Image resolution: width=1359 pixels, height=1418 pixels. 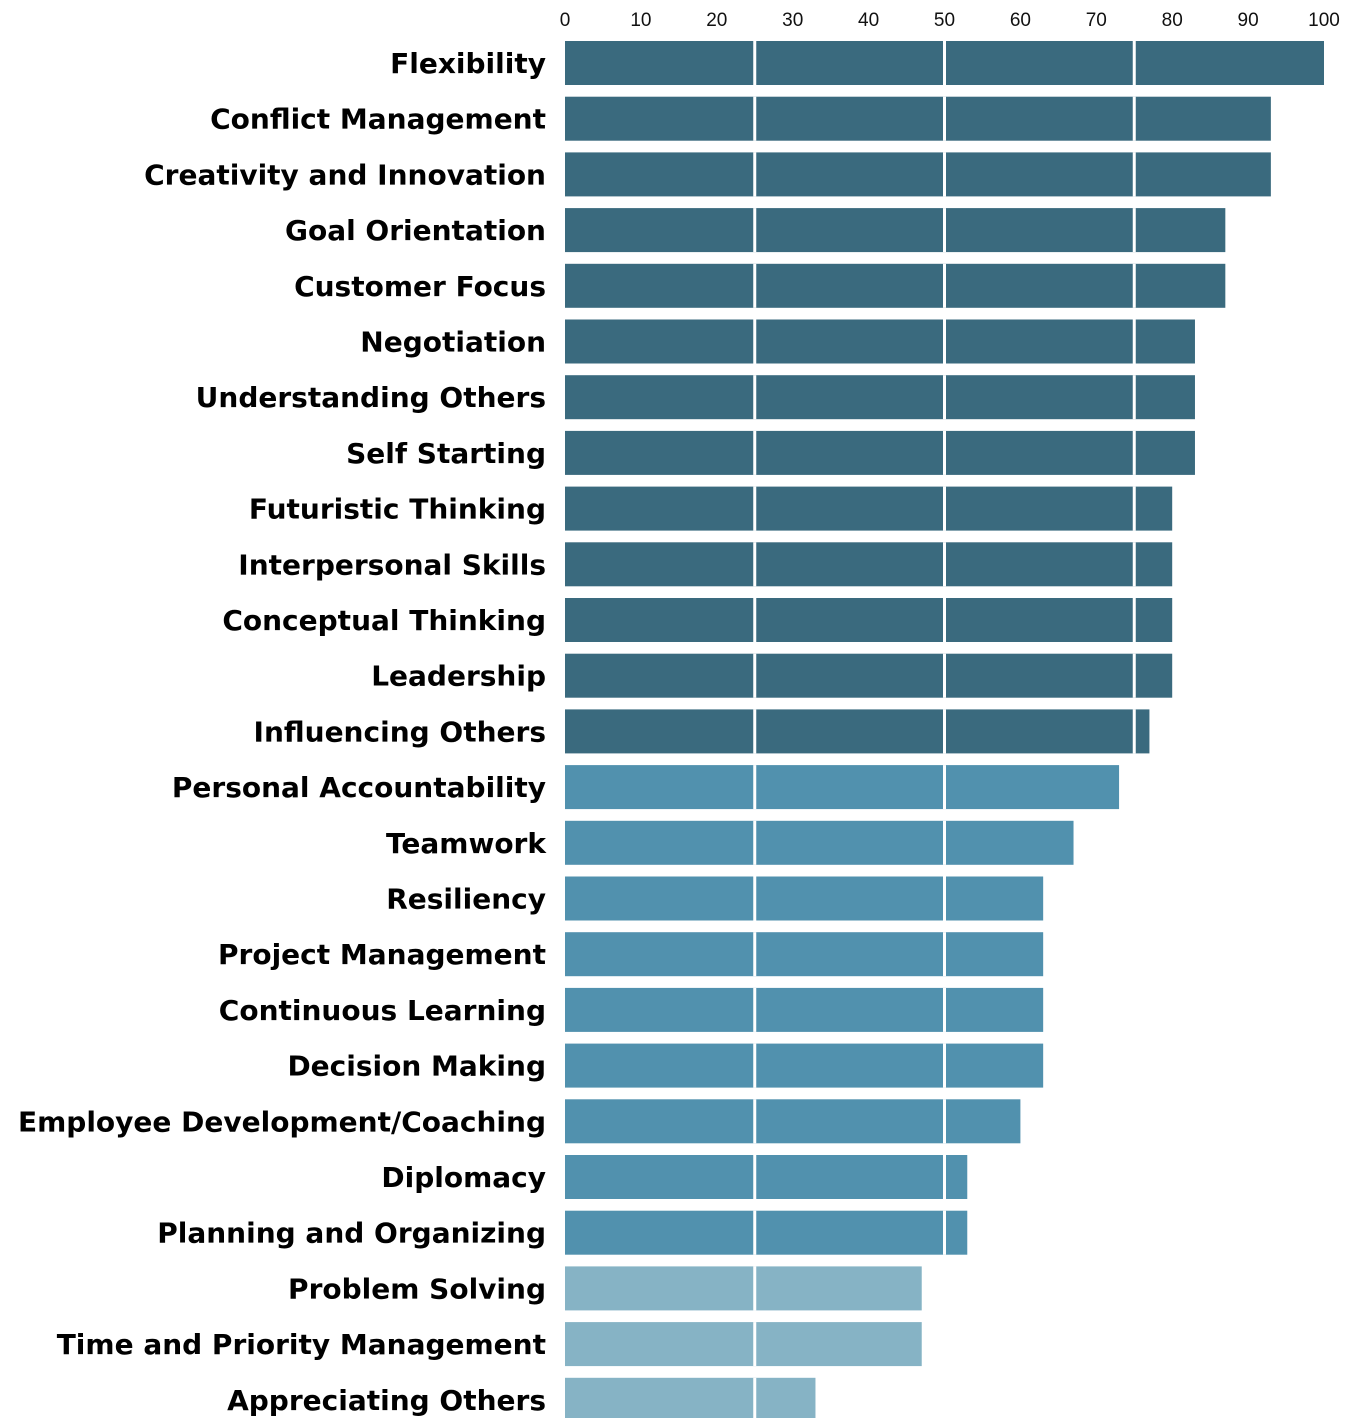 I want to click on x-tick-label-20: 20, so click(x=716, y=20).